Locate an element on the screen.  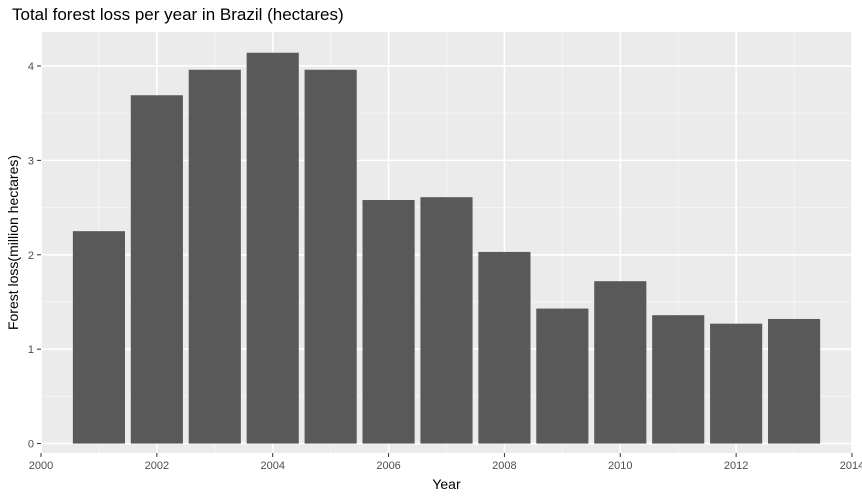
y-tick-label: 1 is located at coordinates (31, 350).